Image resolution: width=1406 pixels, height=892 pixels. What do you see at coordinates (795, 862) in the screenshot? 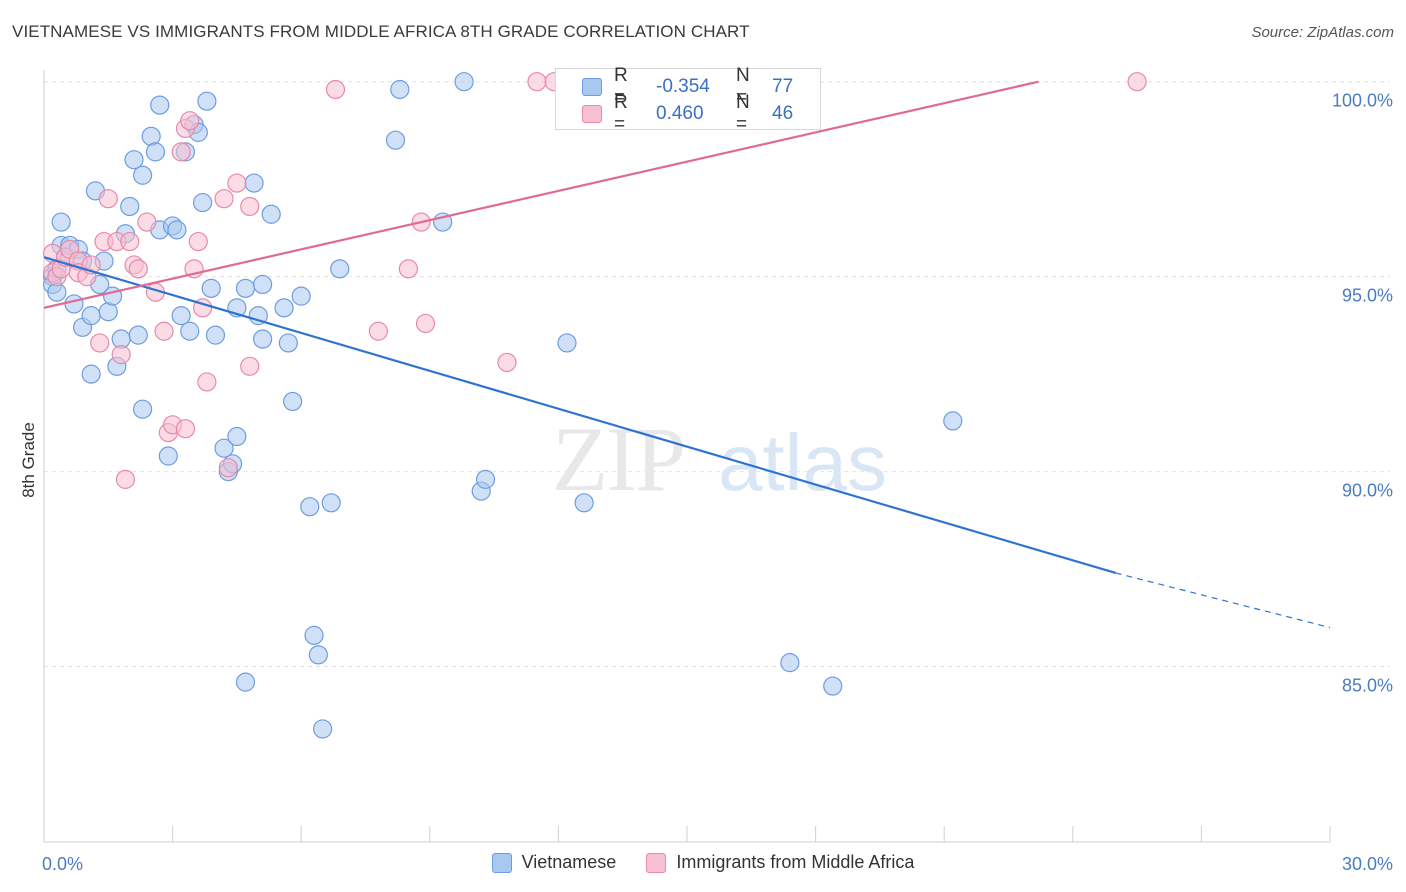
I see `legend-label-middle-africa: Immigrants from Middle Africa` at bounding box center [795, 862].